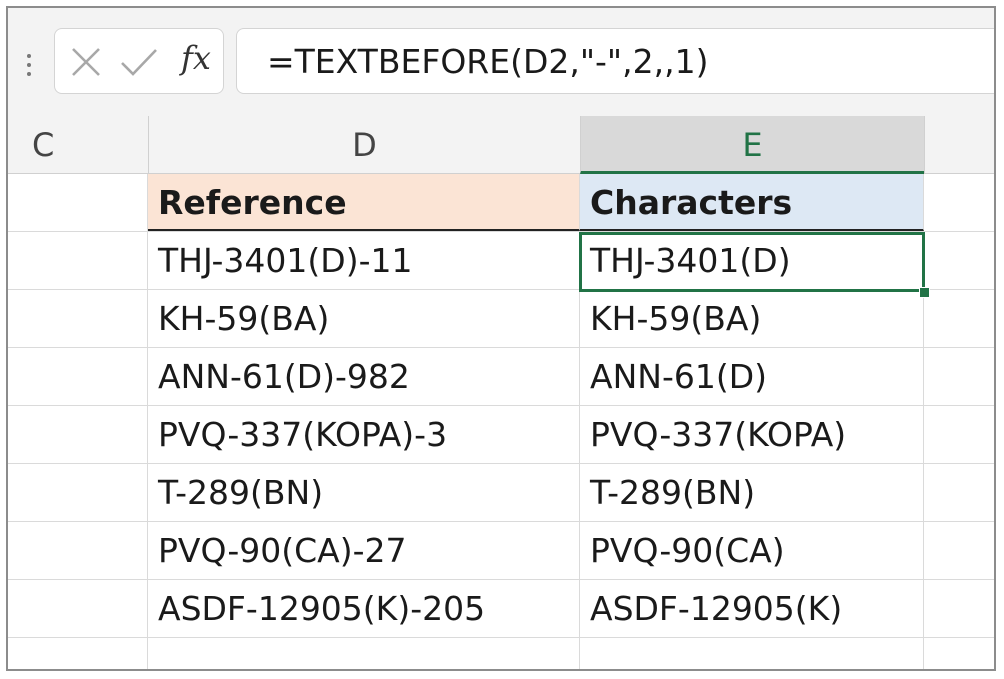  Describe the element at coordinates (752, 260) in the screenshot. I see `characters-cell: THJ-3401(D)` at that location.